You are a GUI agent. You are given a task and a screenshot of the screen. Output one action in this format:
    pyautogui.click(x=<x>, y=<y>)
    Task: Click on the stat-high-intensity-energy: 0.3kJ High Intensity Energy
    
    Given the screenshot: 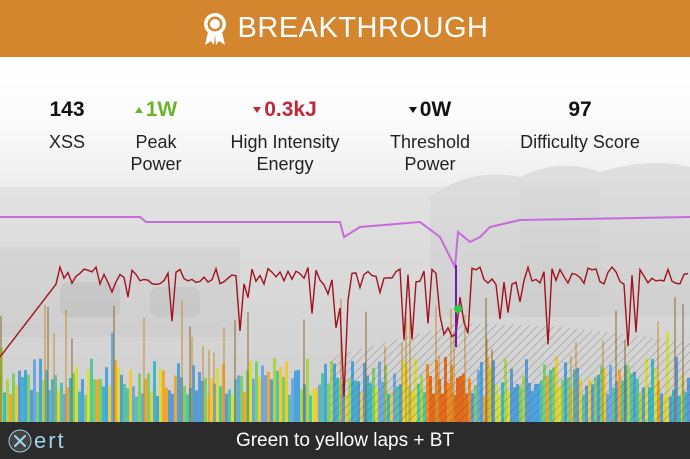 What is the action you would take?
    pyautogui.click(x=285, y=136)
    